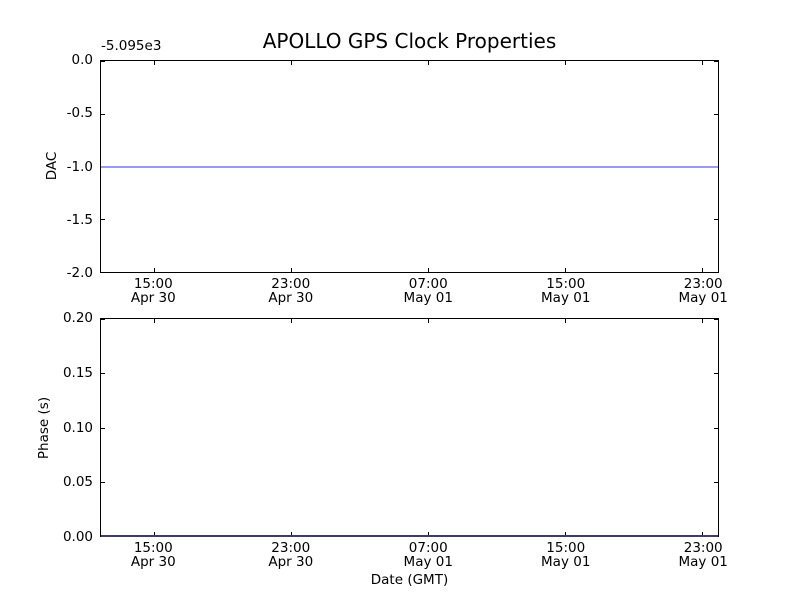 The image size is (800, 600). What do you see at coordinates (79, 219) in the screenshot?
I see `y-tick-label: -1.5` at bounding box center [79, 219].